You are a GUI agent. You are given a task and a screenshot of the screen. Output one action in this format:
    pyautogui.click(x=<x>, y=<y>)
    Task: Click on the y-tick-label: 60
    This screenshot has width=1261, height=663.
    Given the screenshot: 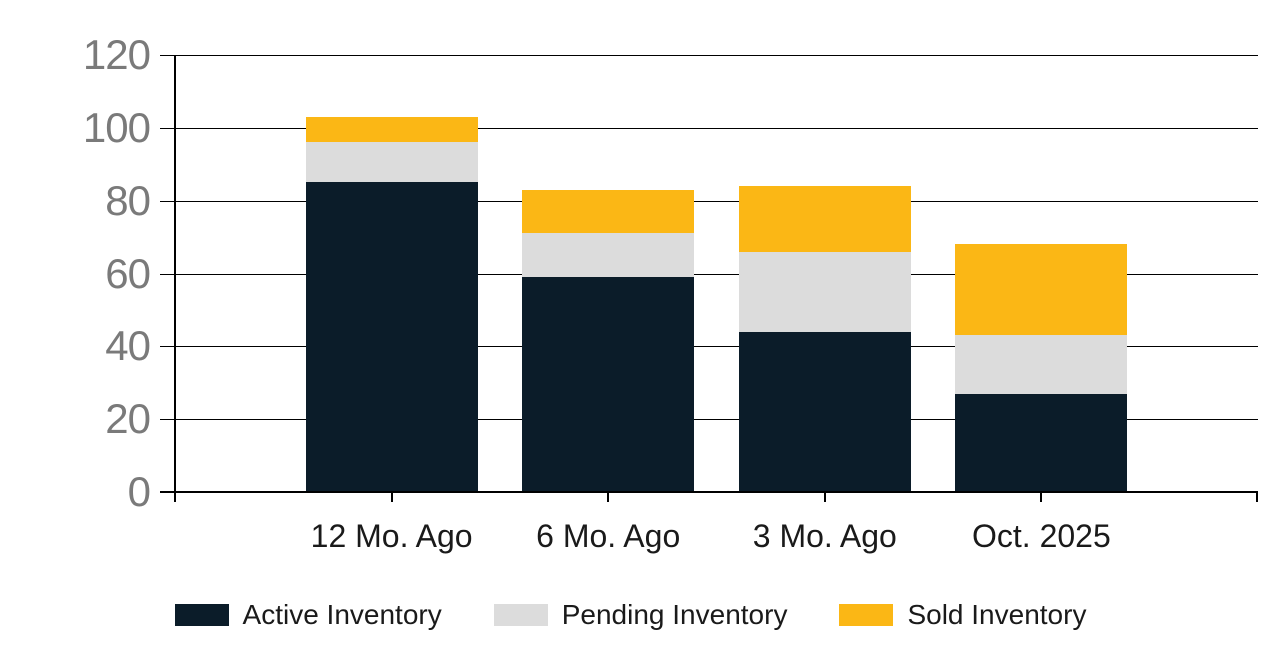 What is the action you would take?
    pyautogui.click(x=128, y=273)
    